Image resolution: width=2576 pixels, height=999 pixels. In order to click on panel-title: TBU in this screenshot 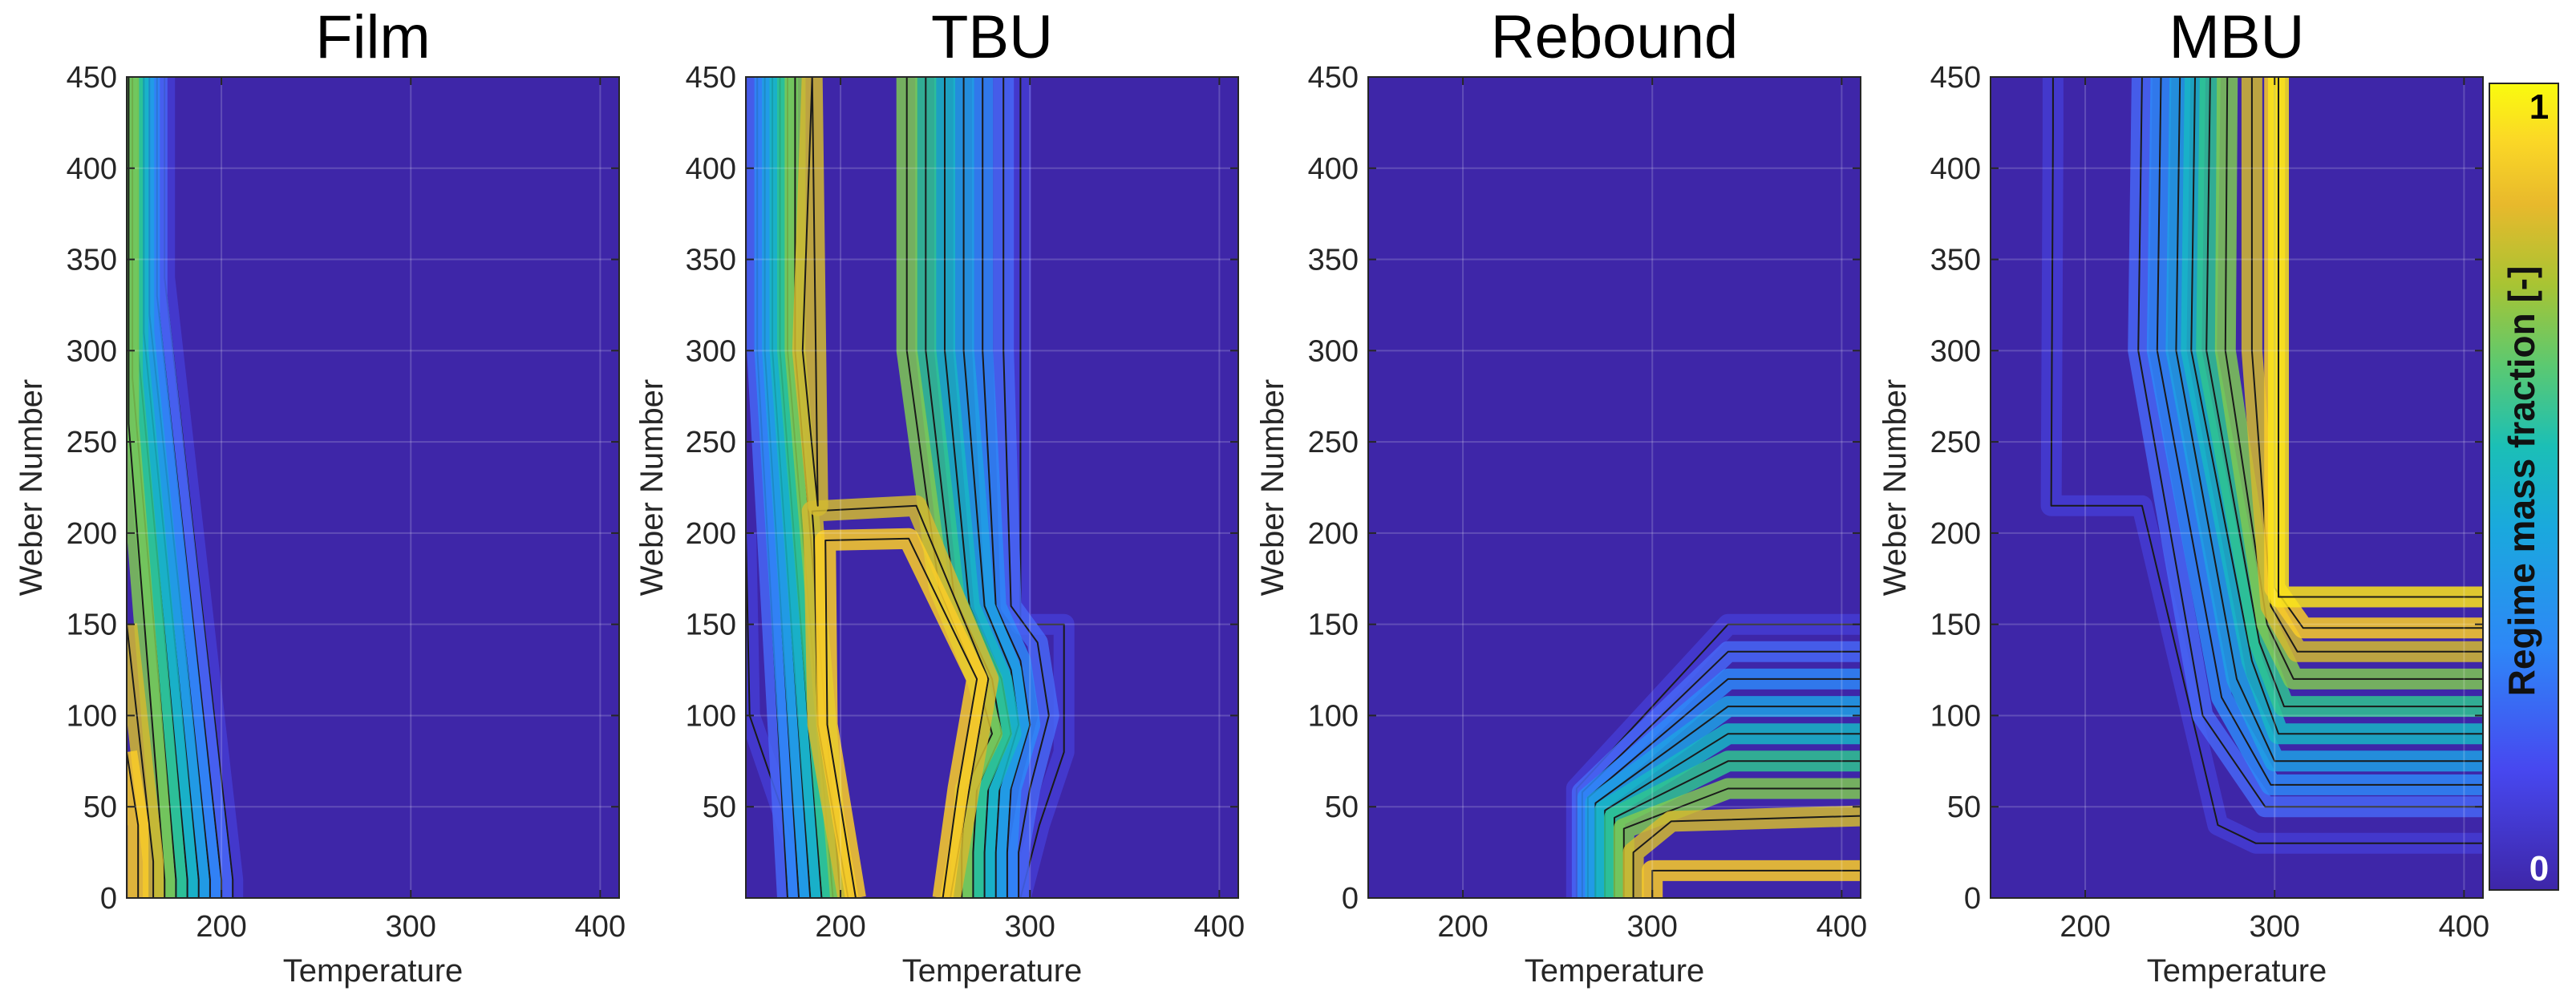, I will do `click(992, 37)`.